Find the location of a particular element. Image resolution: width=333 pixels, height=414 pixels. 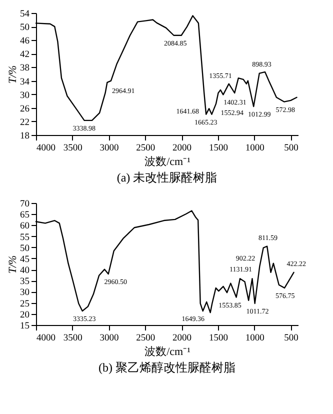

y-tick-label: 65 is located at coordinates (25, 215).